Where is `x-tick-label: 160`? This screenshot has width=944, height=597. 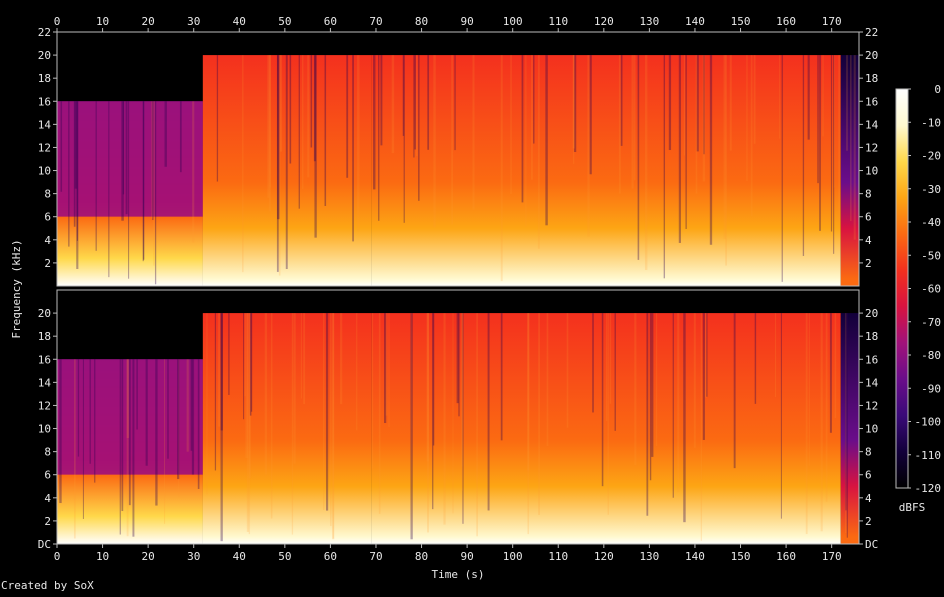 x-tick-label: 160 is located at coordinates (786, 21).